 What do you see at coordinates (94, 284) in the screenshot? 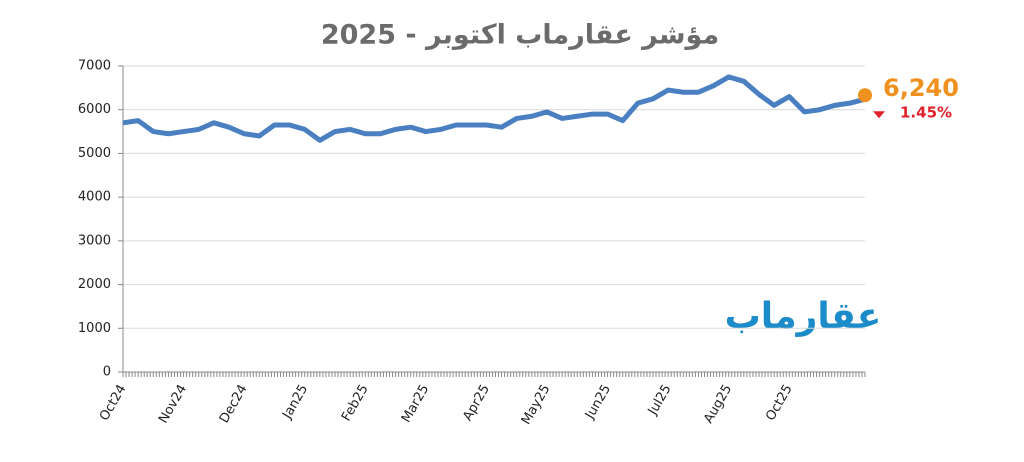
I see `y-tick-label: 2000` at bounding box center [94, 284].